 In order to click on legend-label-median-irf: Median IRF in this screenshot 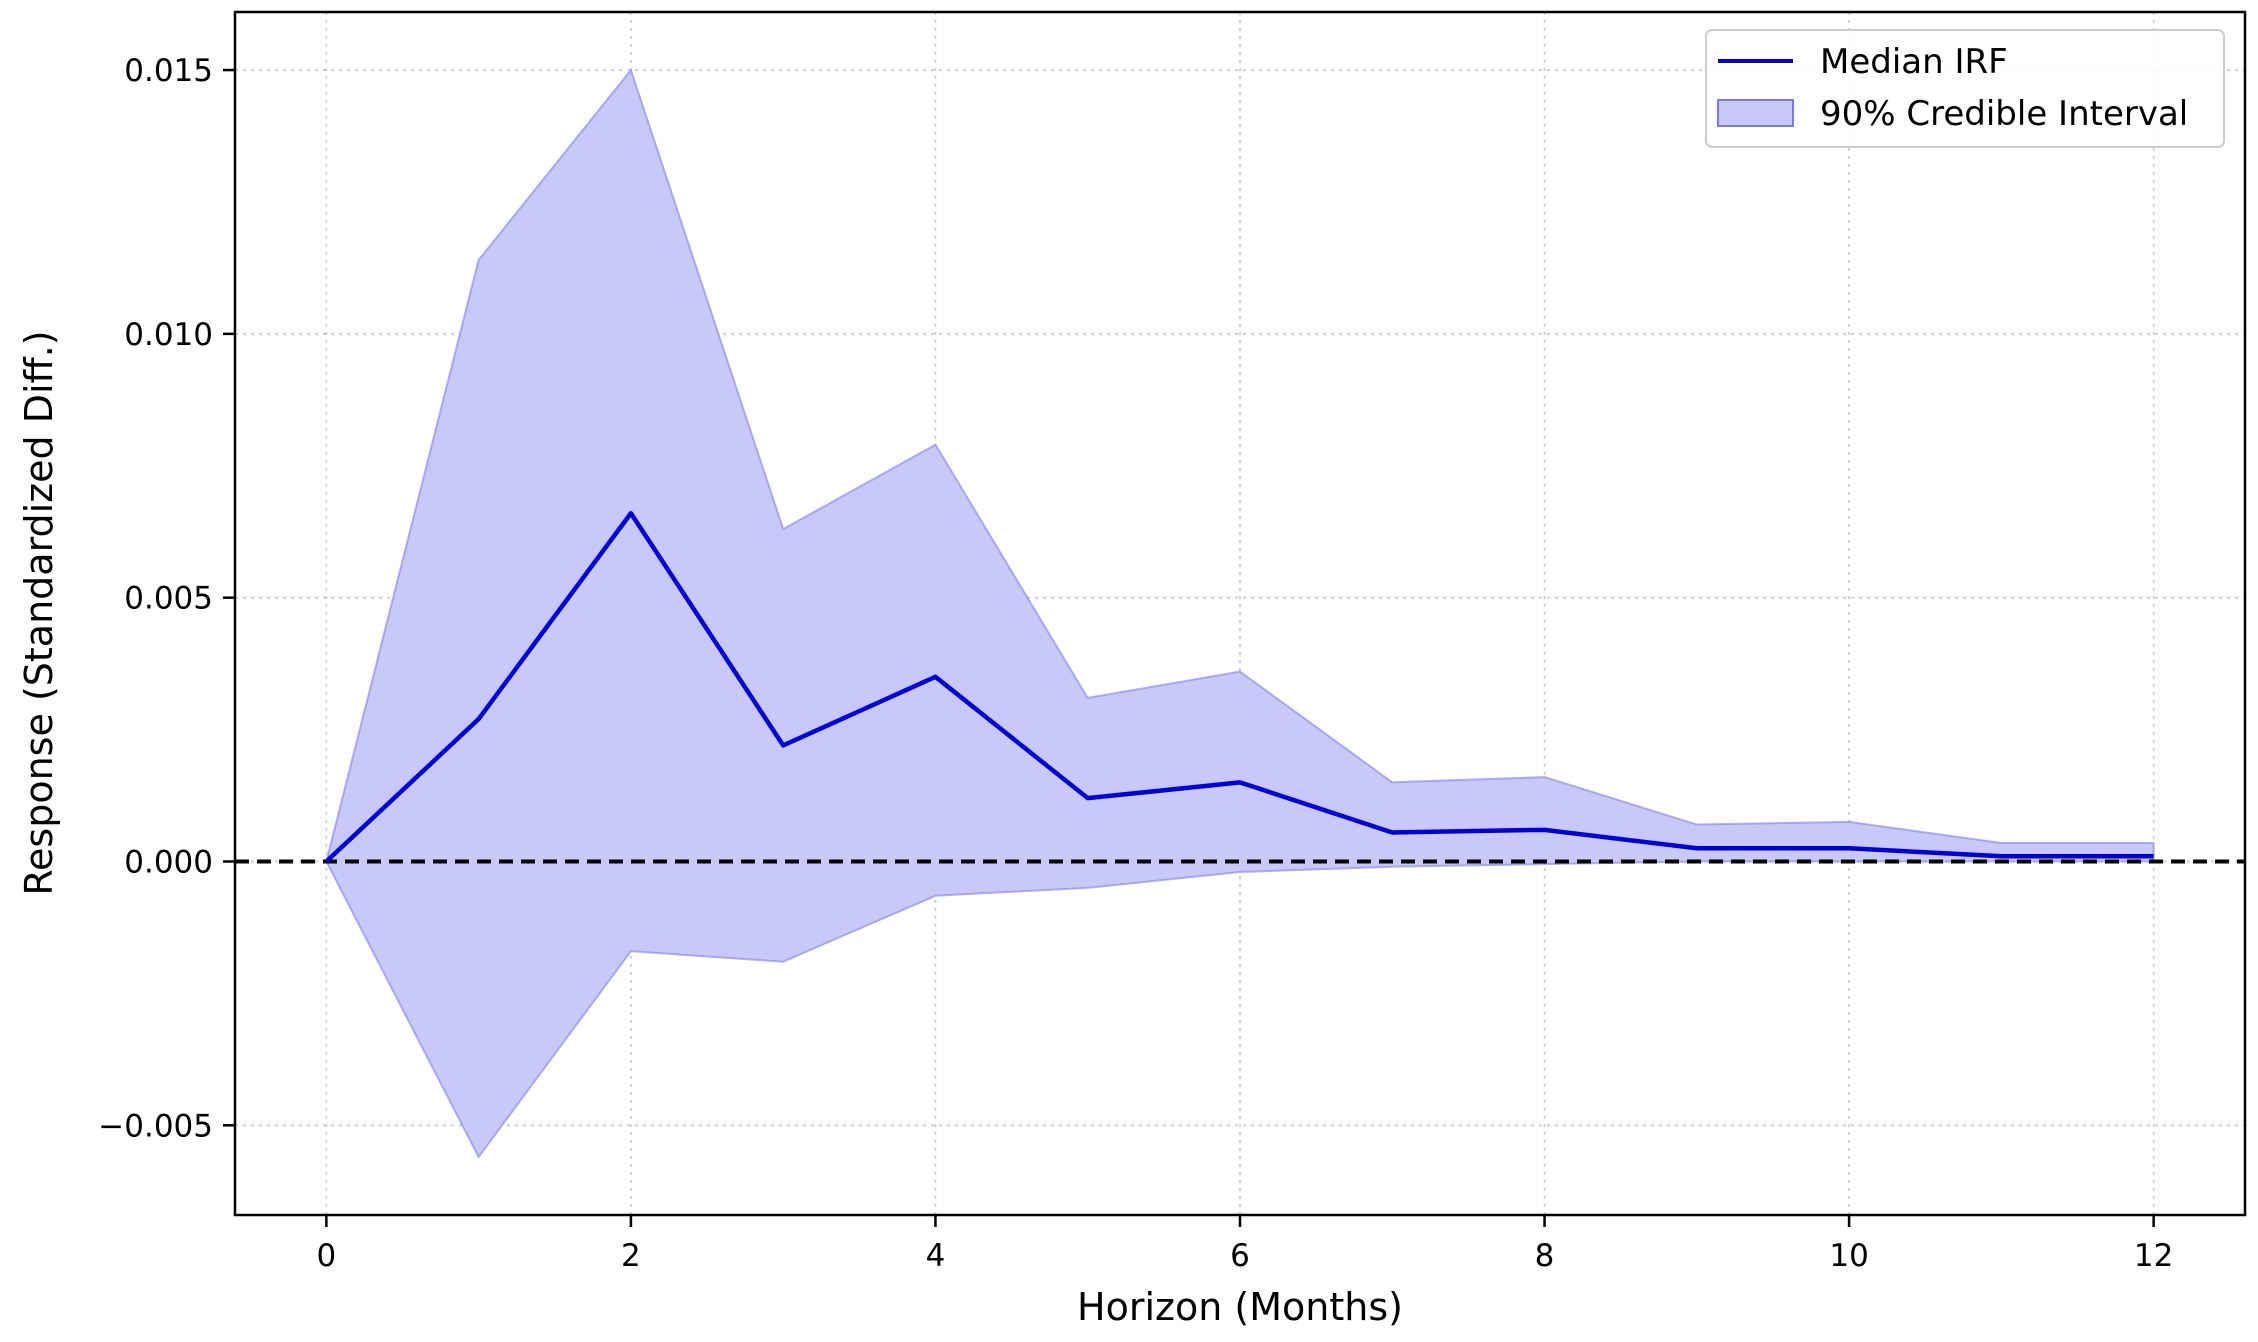, I will do `click(1914, 62)`.